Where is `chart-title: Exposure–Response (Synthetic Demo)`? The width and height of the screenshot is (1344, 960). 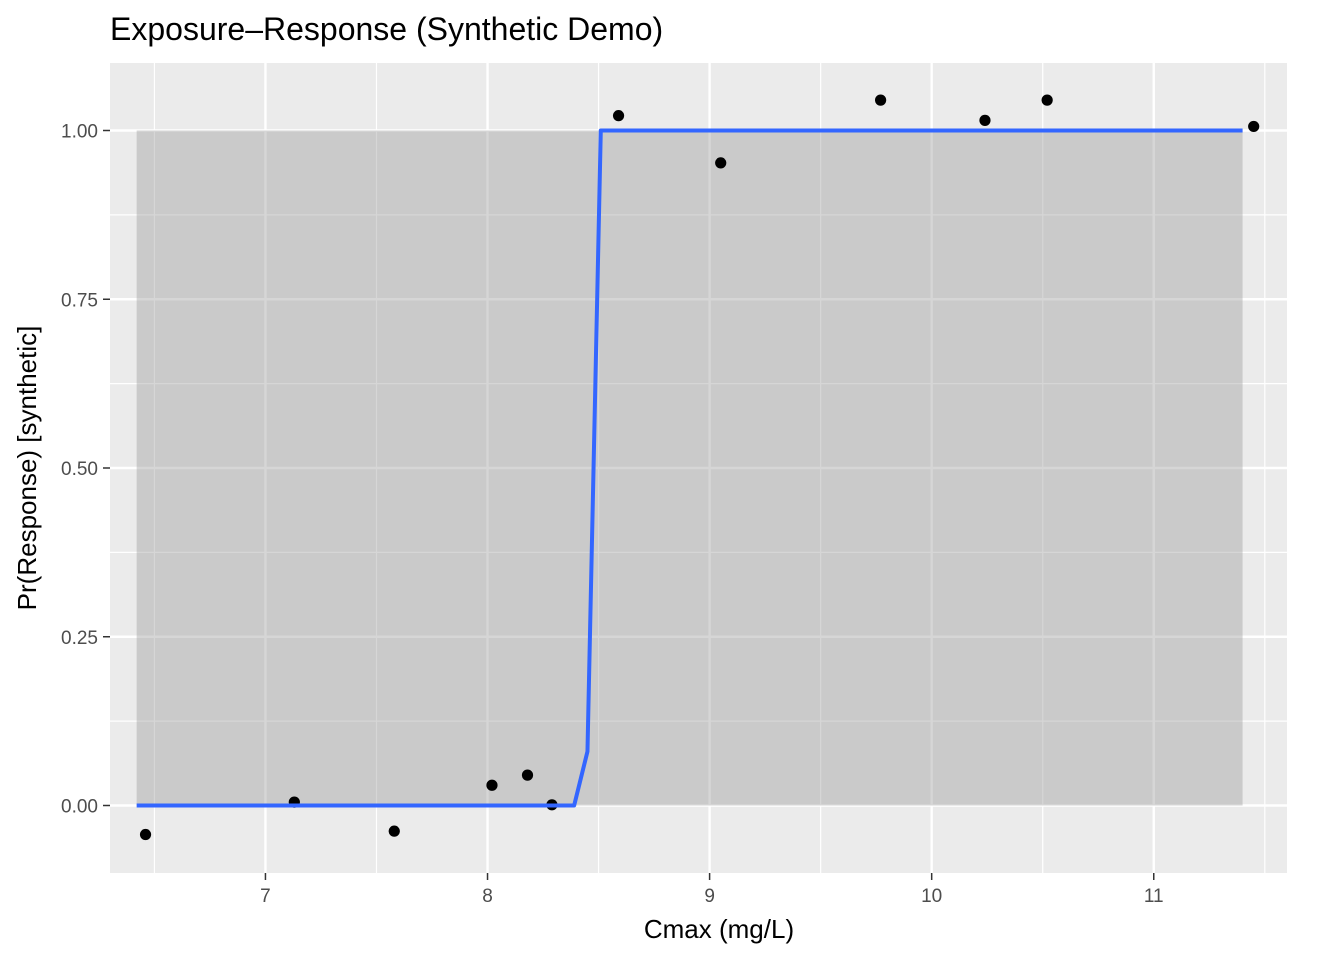
chart-title: Exposure–Response (Synthetic Demo) is located at coordinates (386, 29).